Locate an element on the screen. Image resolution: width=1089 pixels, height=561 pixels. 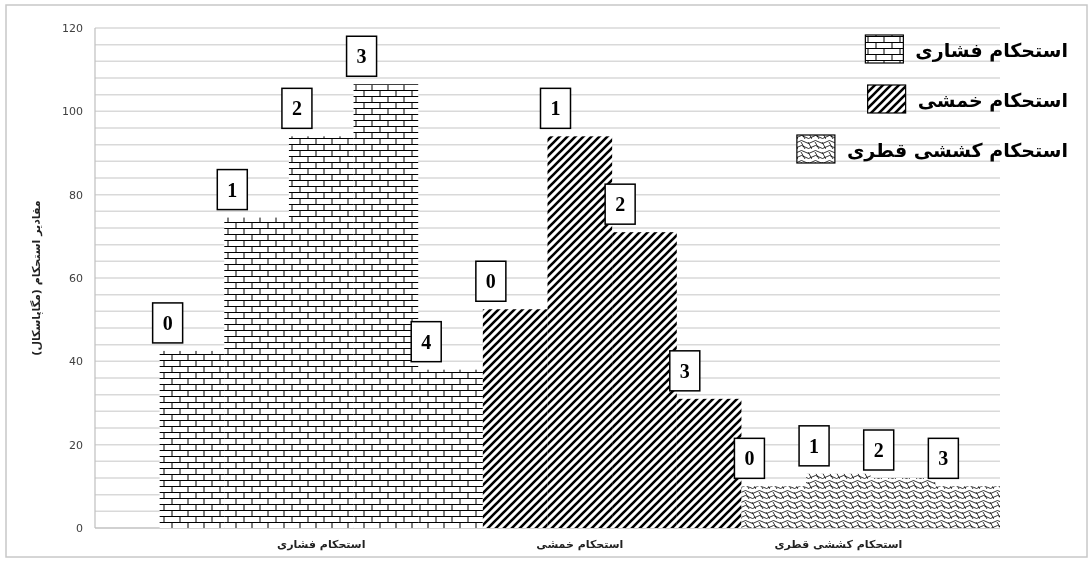
annotation: 4 is located at coordinates (426, 341).